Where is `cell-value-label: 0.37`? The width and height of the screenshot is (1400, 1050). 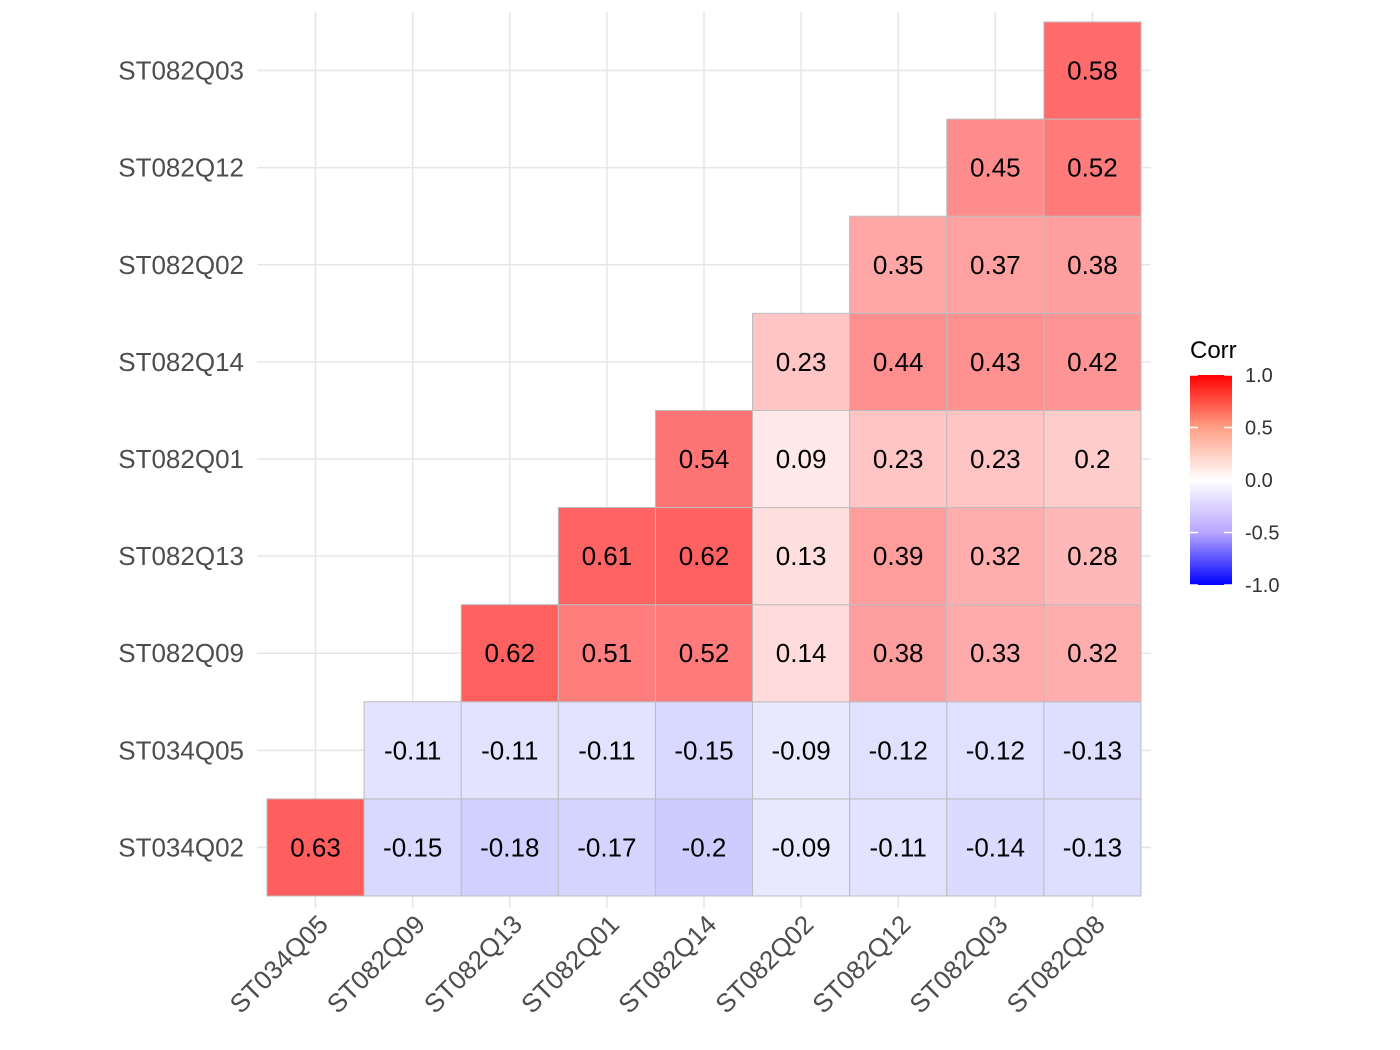 cell-value-label: 0.37 is located at coordinates (995, 265).